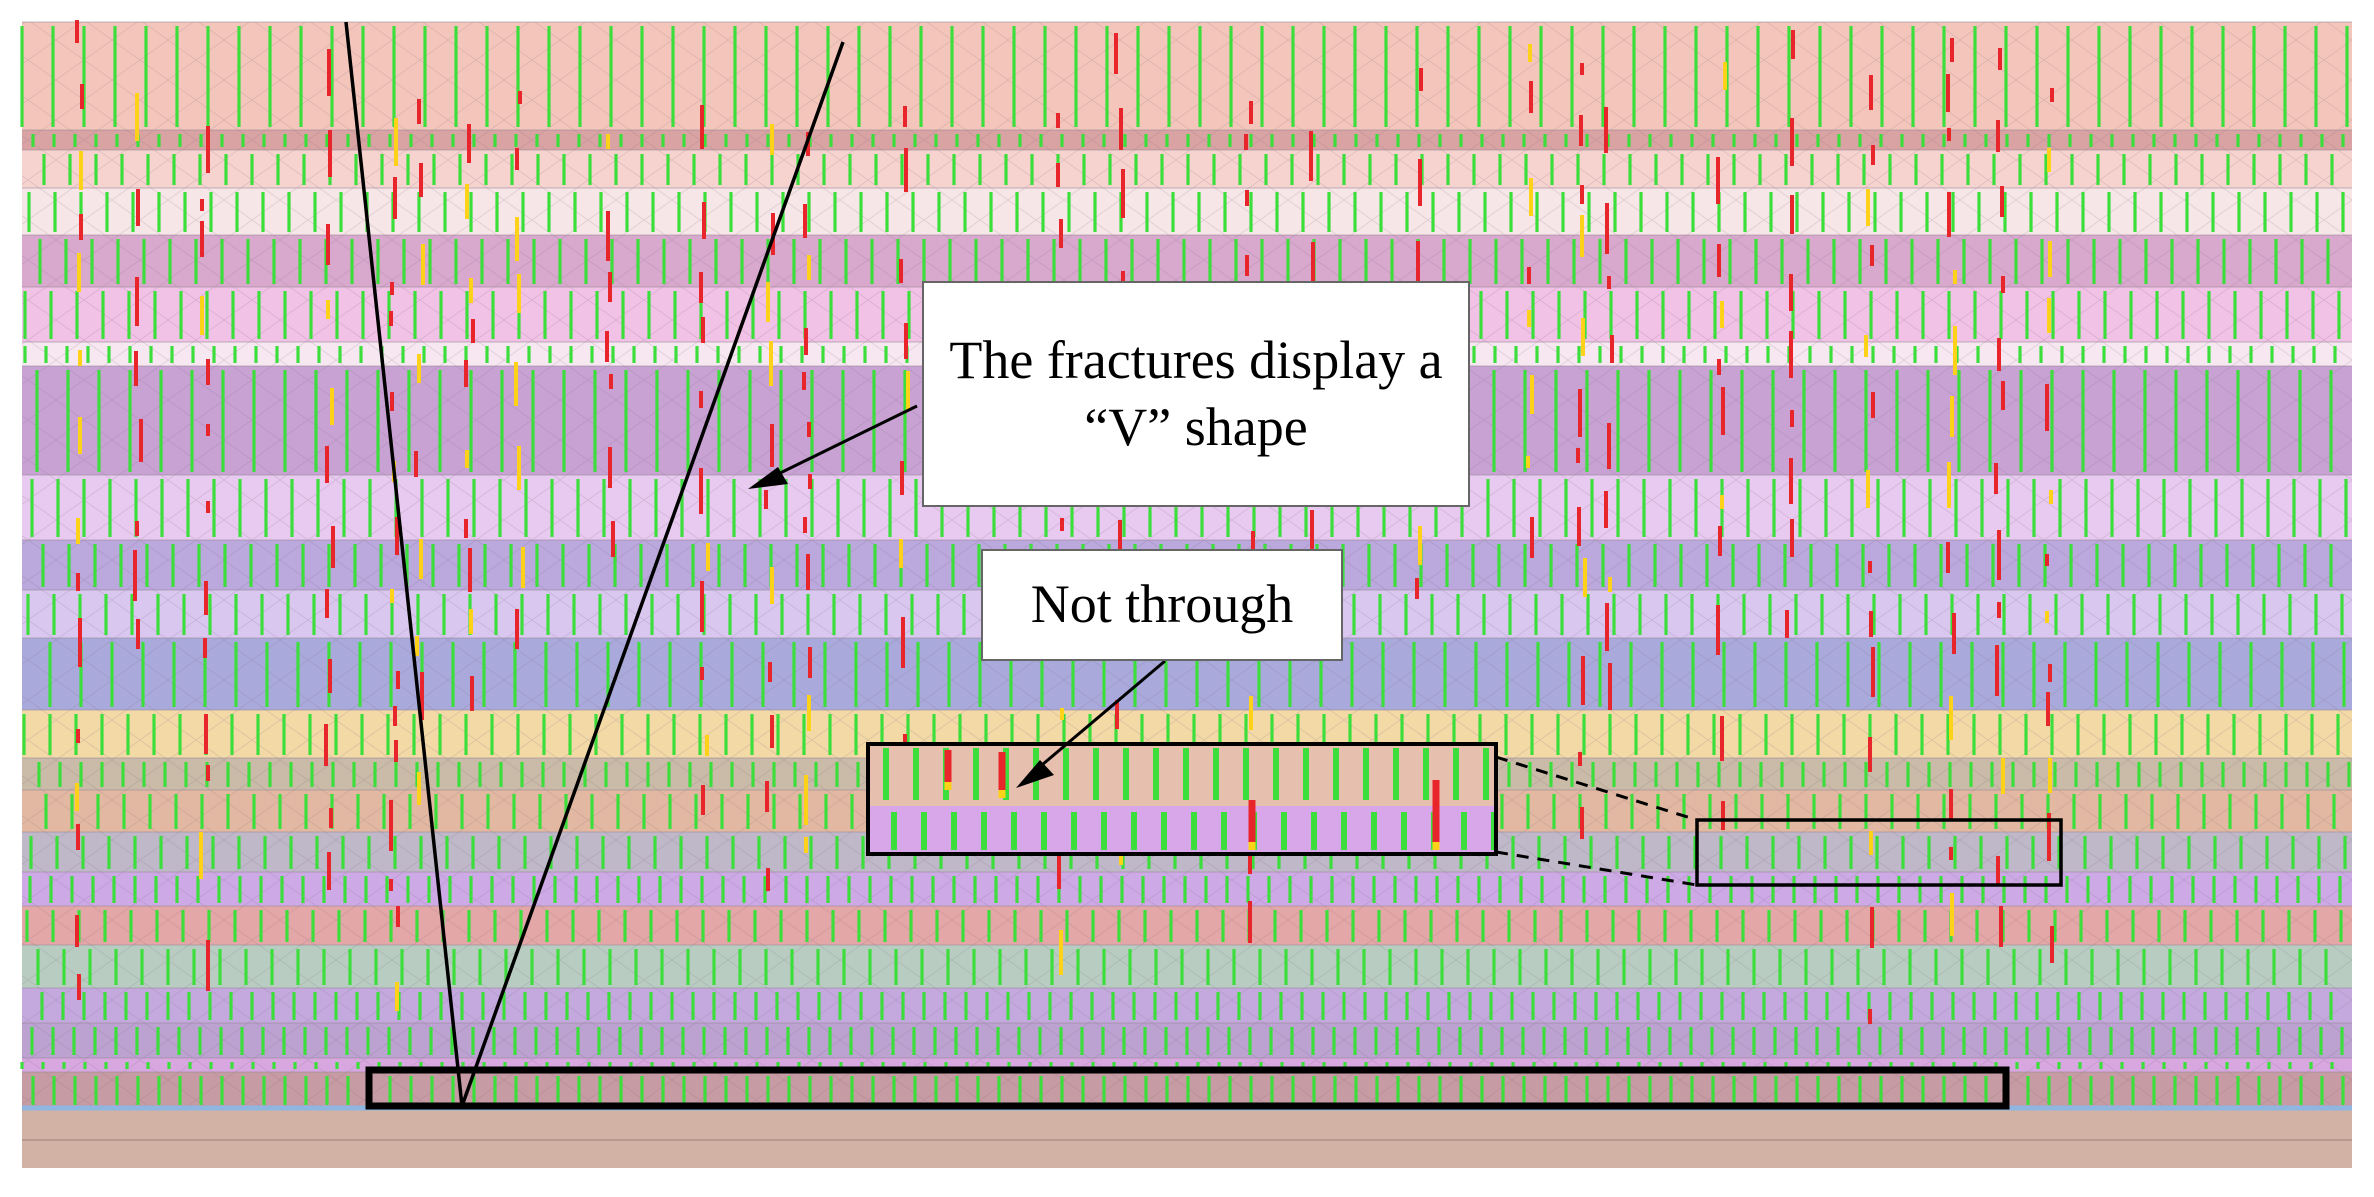 The width and height of the screenshot is (2374, 1197). What do you see at coordinates (1182, 830) in the screenshot?
I see `inset-lower-layer` at bounding box center [1182, 830].